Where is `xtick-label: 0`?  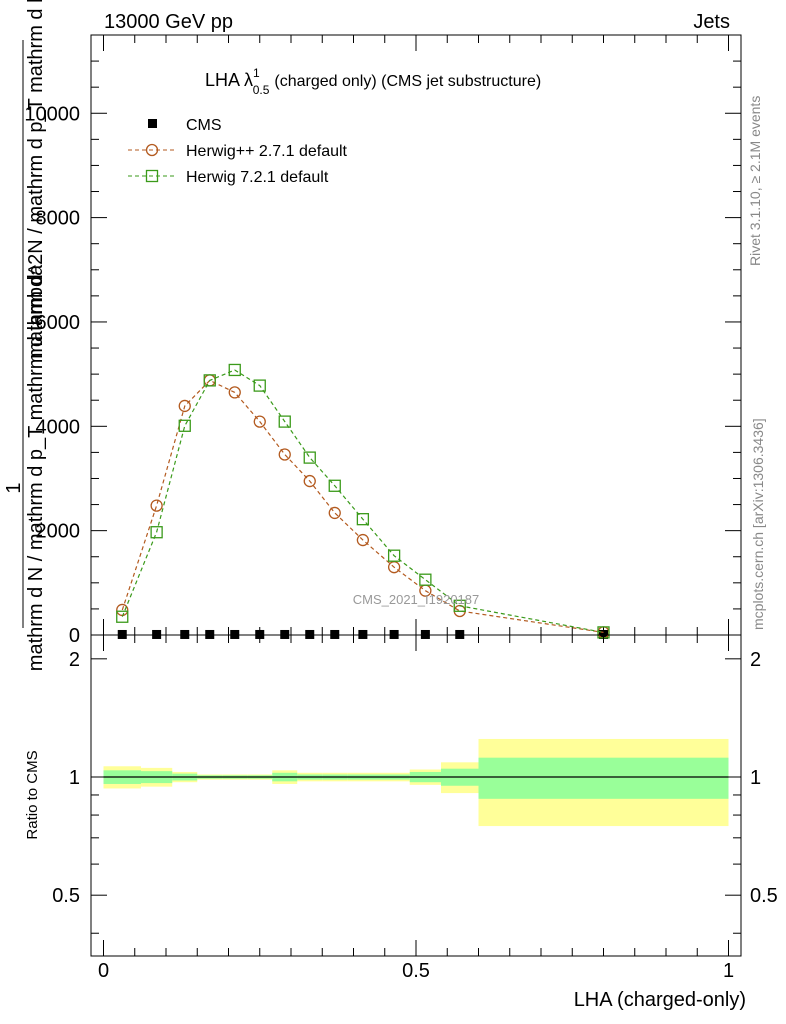
xtick-label: 0 is located at coordinates (103, 971).